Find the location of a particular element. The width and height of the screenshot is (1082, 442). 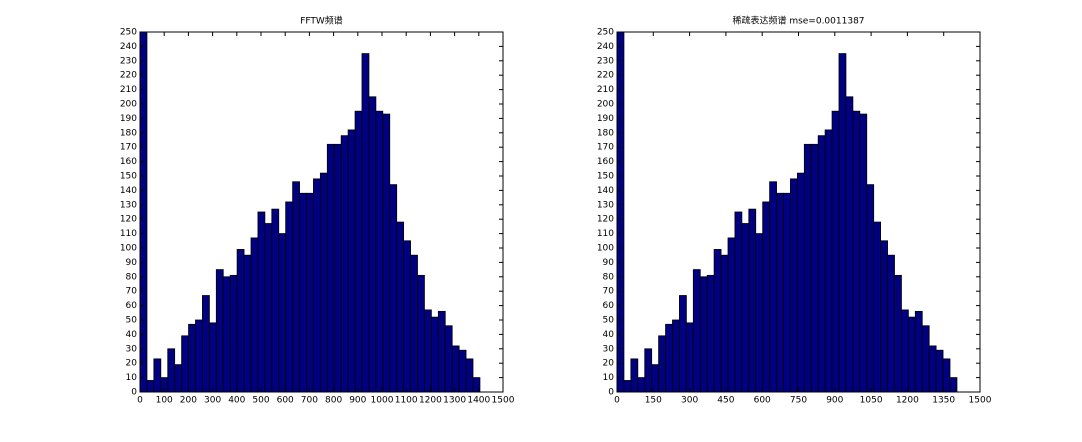

x-tick-label: 1500 is located at coordinates (503, 401).